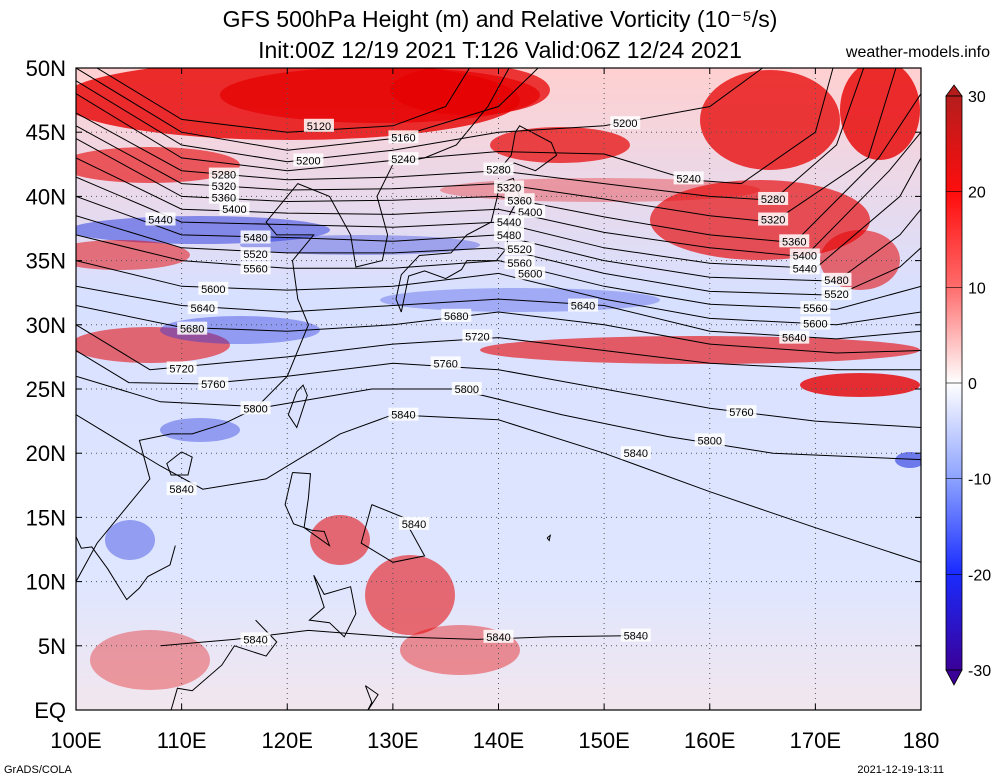 The height and width of the screenshot is (779, 1000). I want to click on colorbar-labels: 30 20 10 0 -10 -20 -30, so click(968, 384).